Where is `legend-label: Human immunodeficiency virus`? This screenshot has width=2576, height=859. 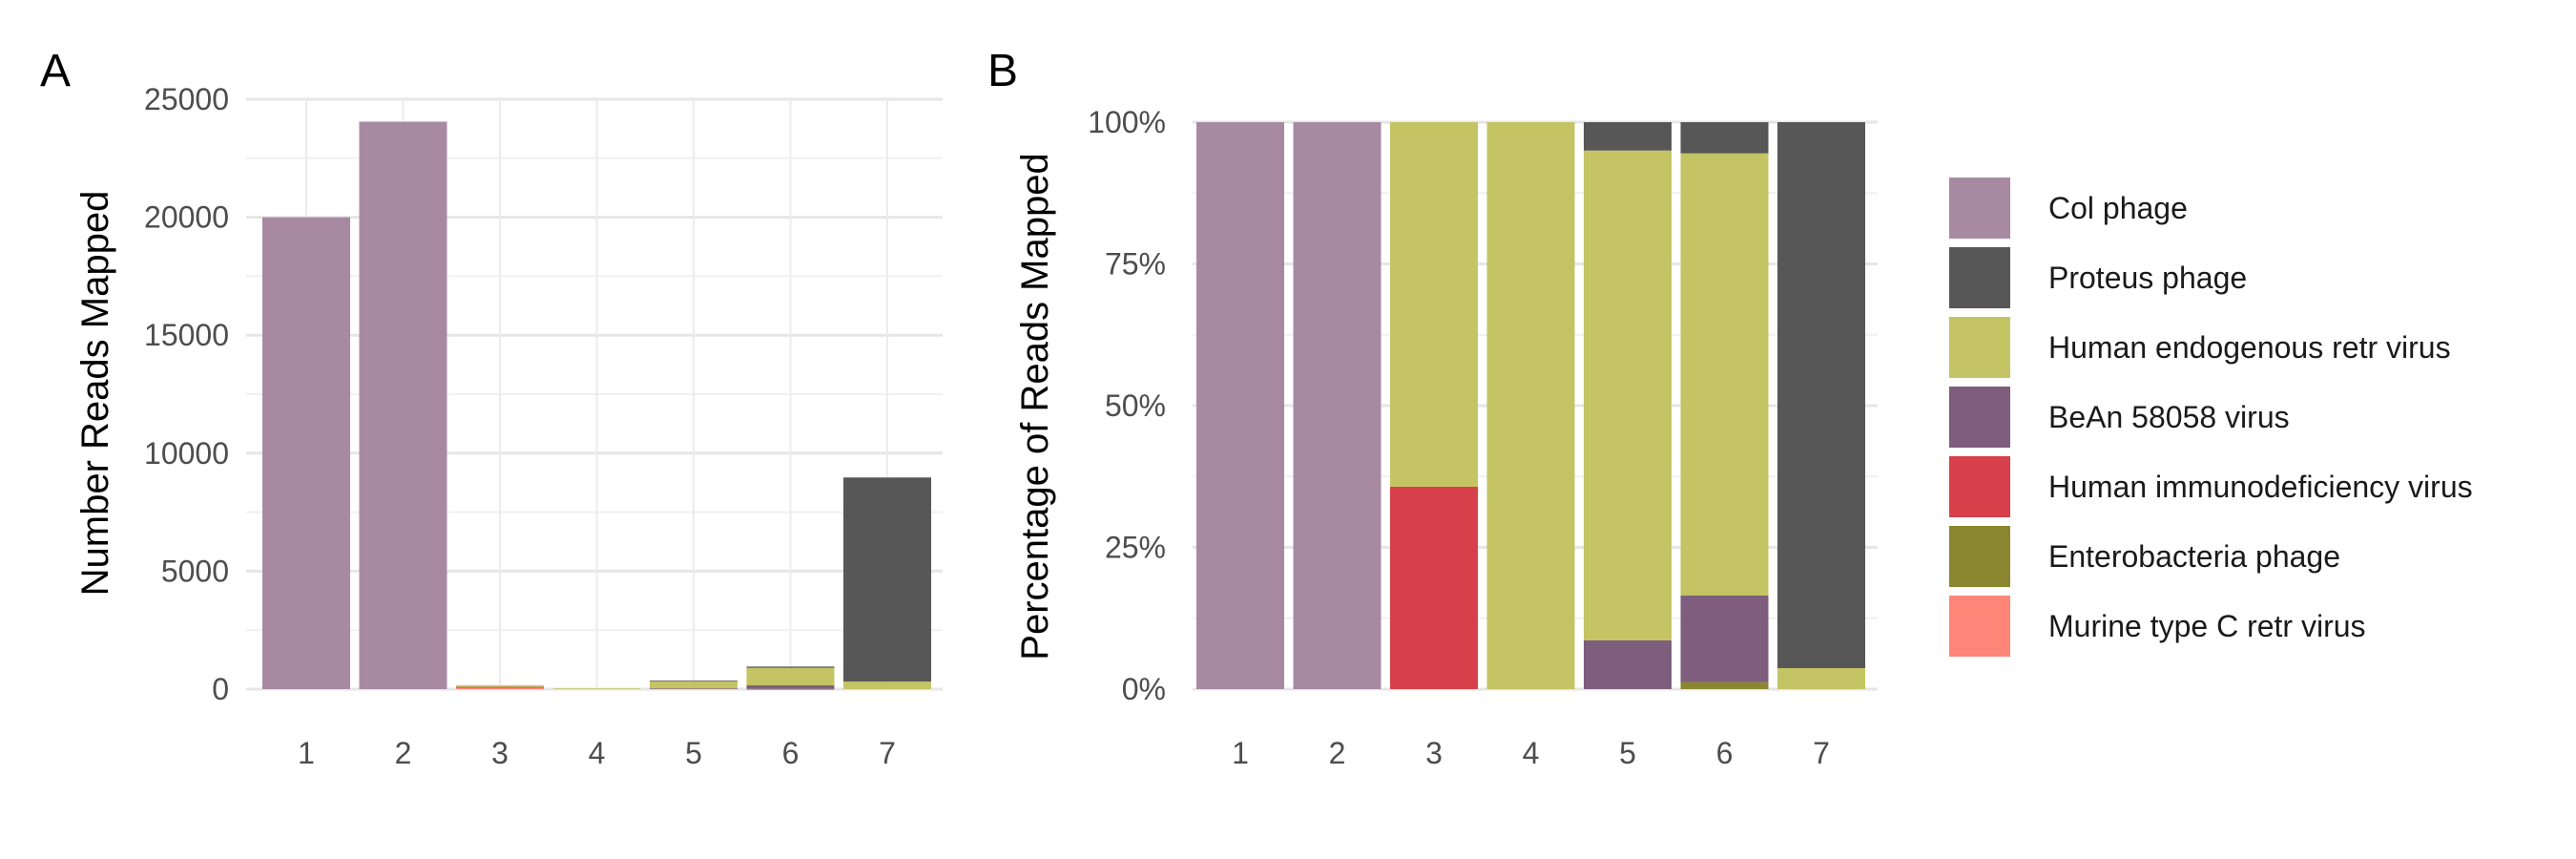 legend-label: Human immunodeficiency virus is located at coordinates (2260, 487).